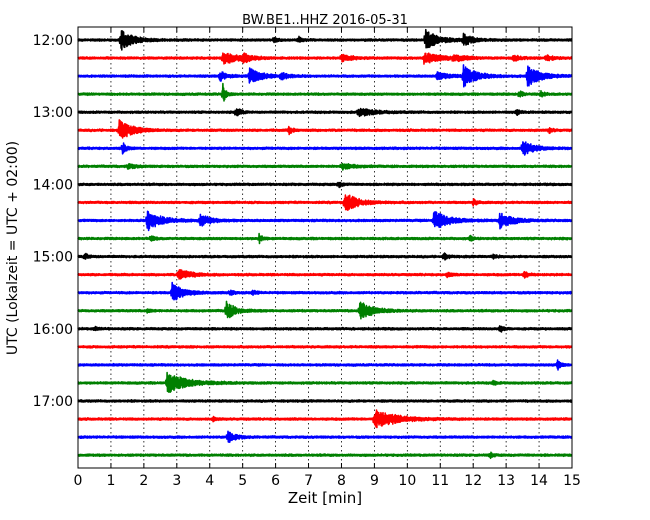 This screenshot has width=650, height=520. What do you see at coordinates (53, 258) in the screenshot?
I see `y-tick-label: 15:00` at bounding box center [53, 258].